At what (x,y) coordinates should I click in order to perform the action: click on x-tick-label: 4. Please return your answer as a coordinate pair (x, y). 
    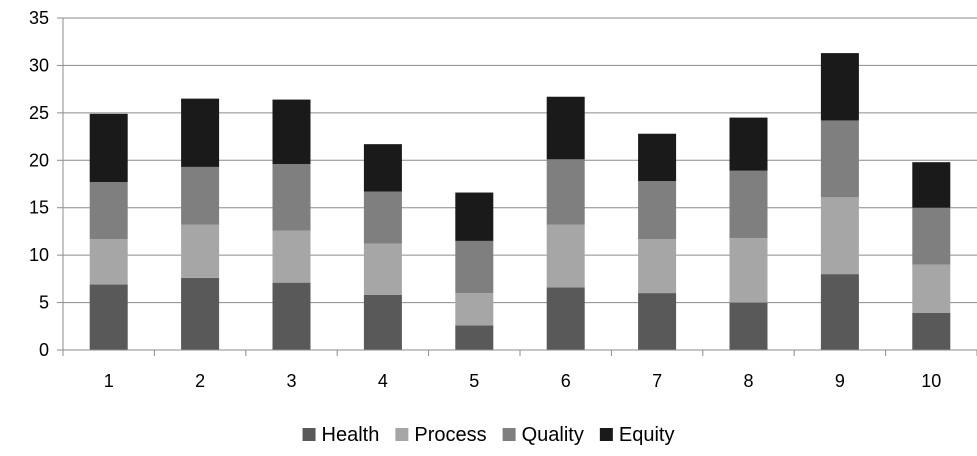
    Looking at the image, I should click on (383, 381).